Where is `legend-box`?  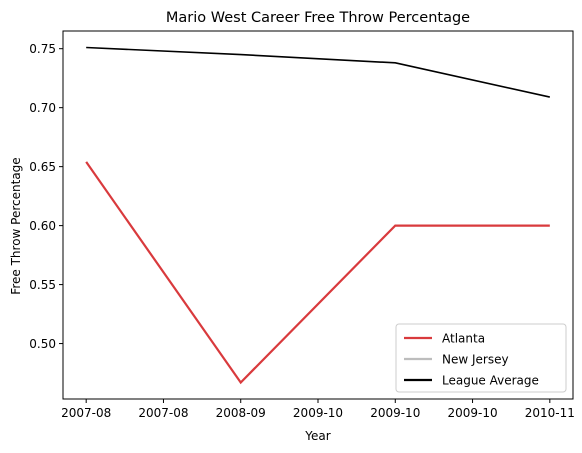 legend-box is located at coordinates (481, 358).